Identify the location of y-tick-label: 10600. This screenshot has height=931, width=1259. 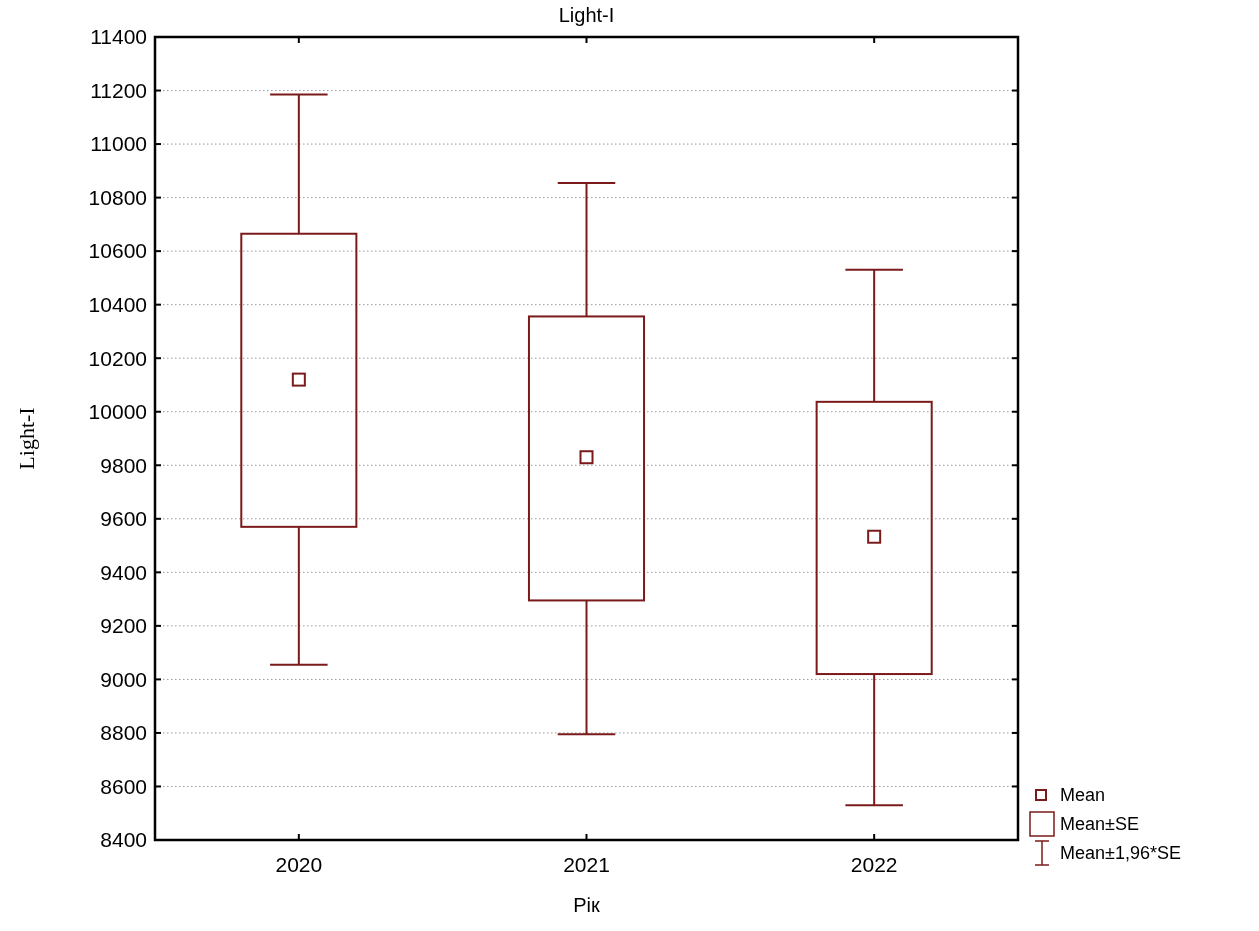
(117, 251).